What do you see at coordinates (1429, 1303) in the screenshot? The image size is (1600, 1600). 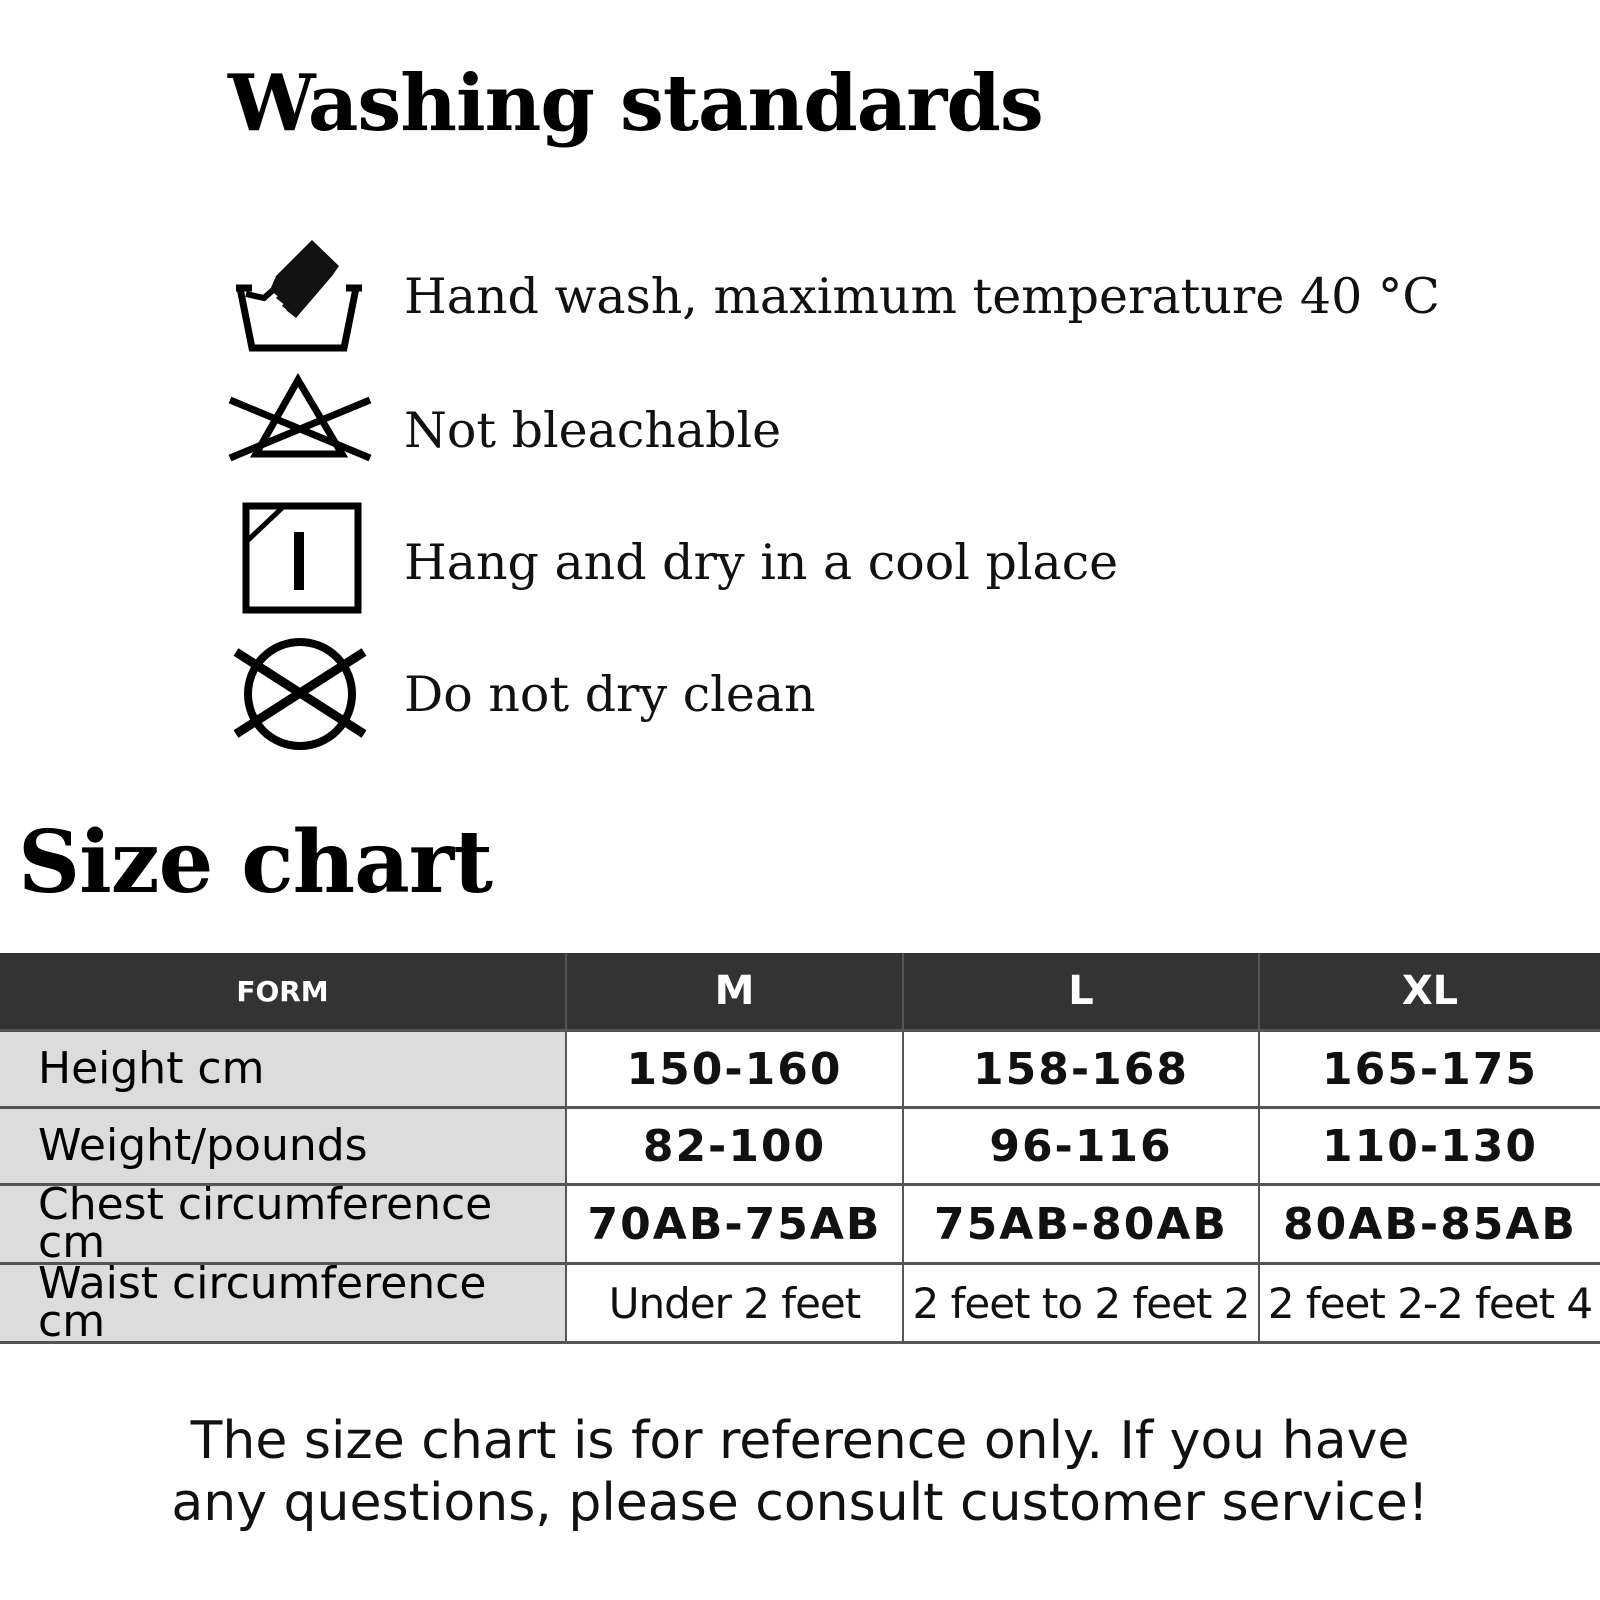 I see `cell: 2 feet 2-2 feet 4` at bounding box center [1429, 1303].